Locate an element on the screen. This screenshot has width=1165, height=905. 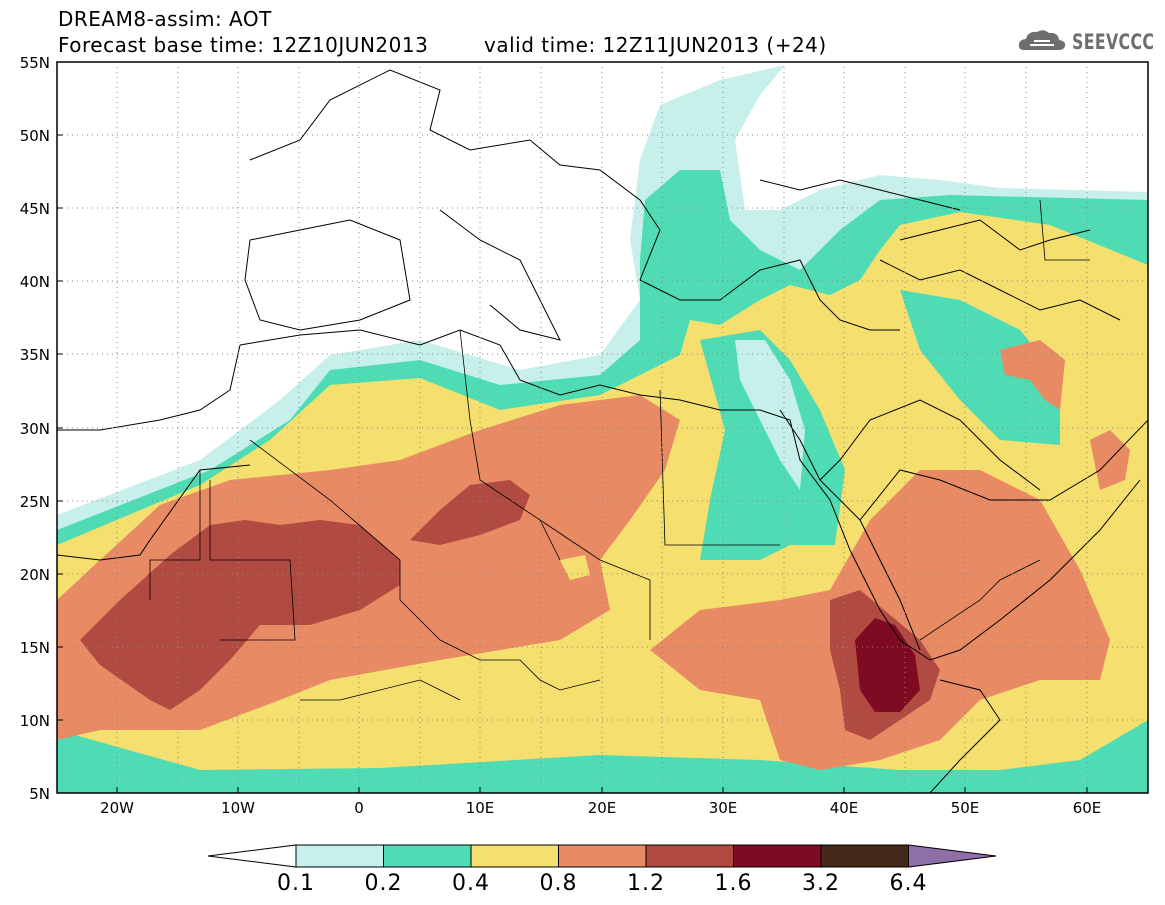
aot-level-0.2-gulf is located at coordinates (980, 367).